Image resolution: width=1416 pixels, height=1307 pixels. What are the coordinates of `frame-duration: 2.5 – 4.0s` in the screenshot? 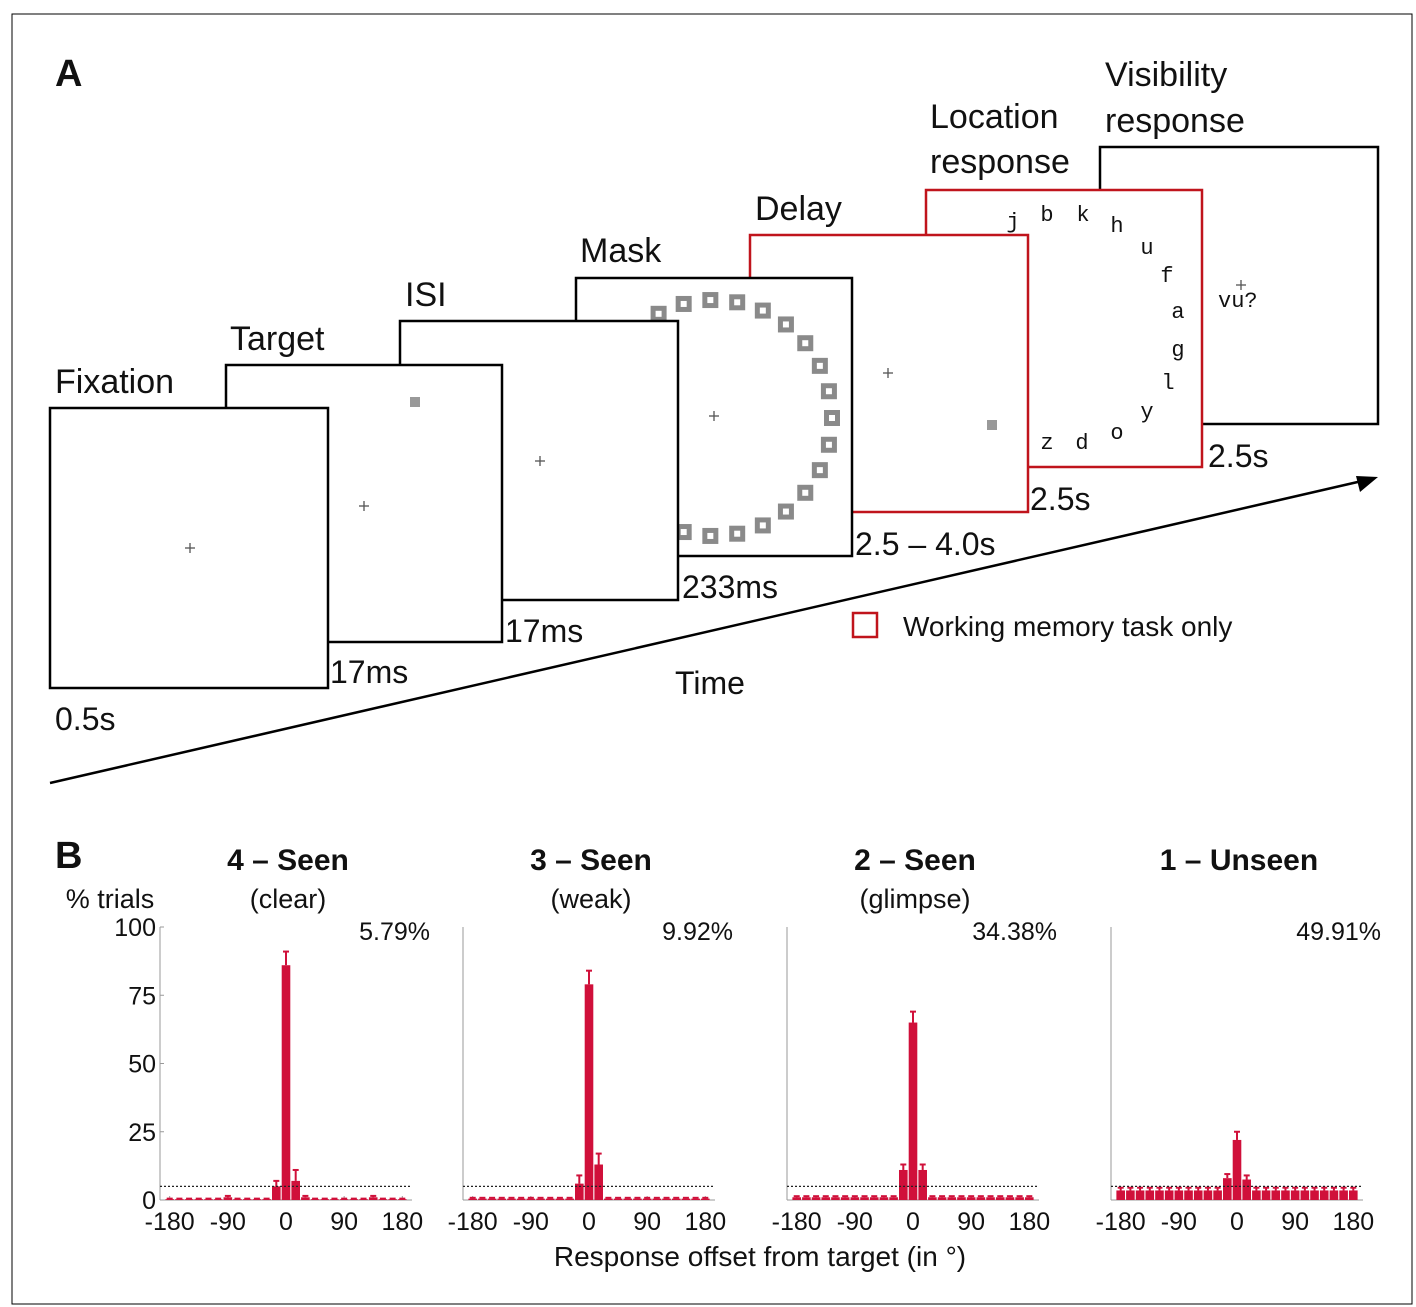 It's located at (925, 544).